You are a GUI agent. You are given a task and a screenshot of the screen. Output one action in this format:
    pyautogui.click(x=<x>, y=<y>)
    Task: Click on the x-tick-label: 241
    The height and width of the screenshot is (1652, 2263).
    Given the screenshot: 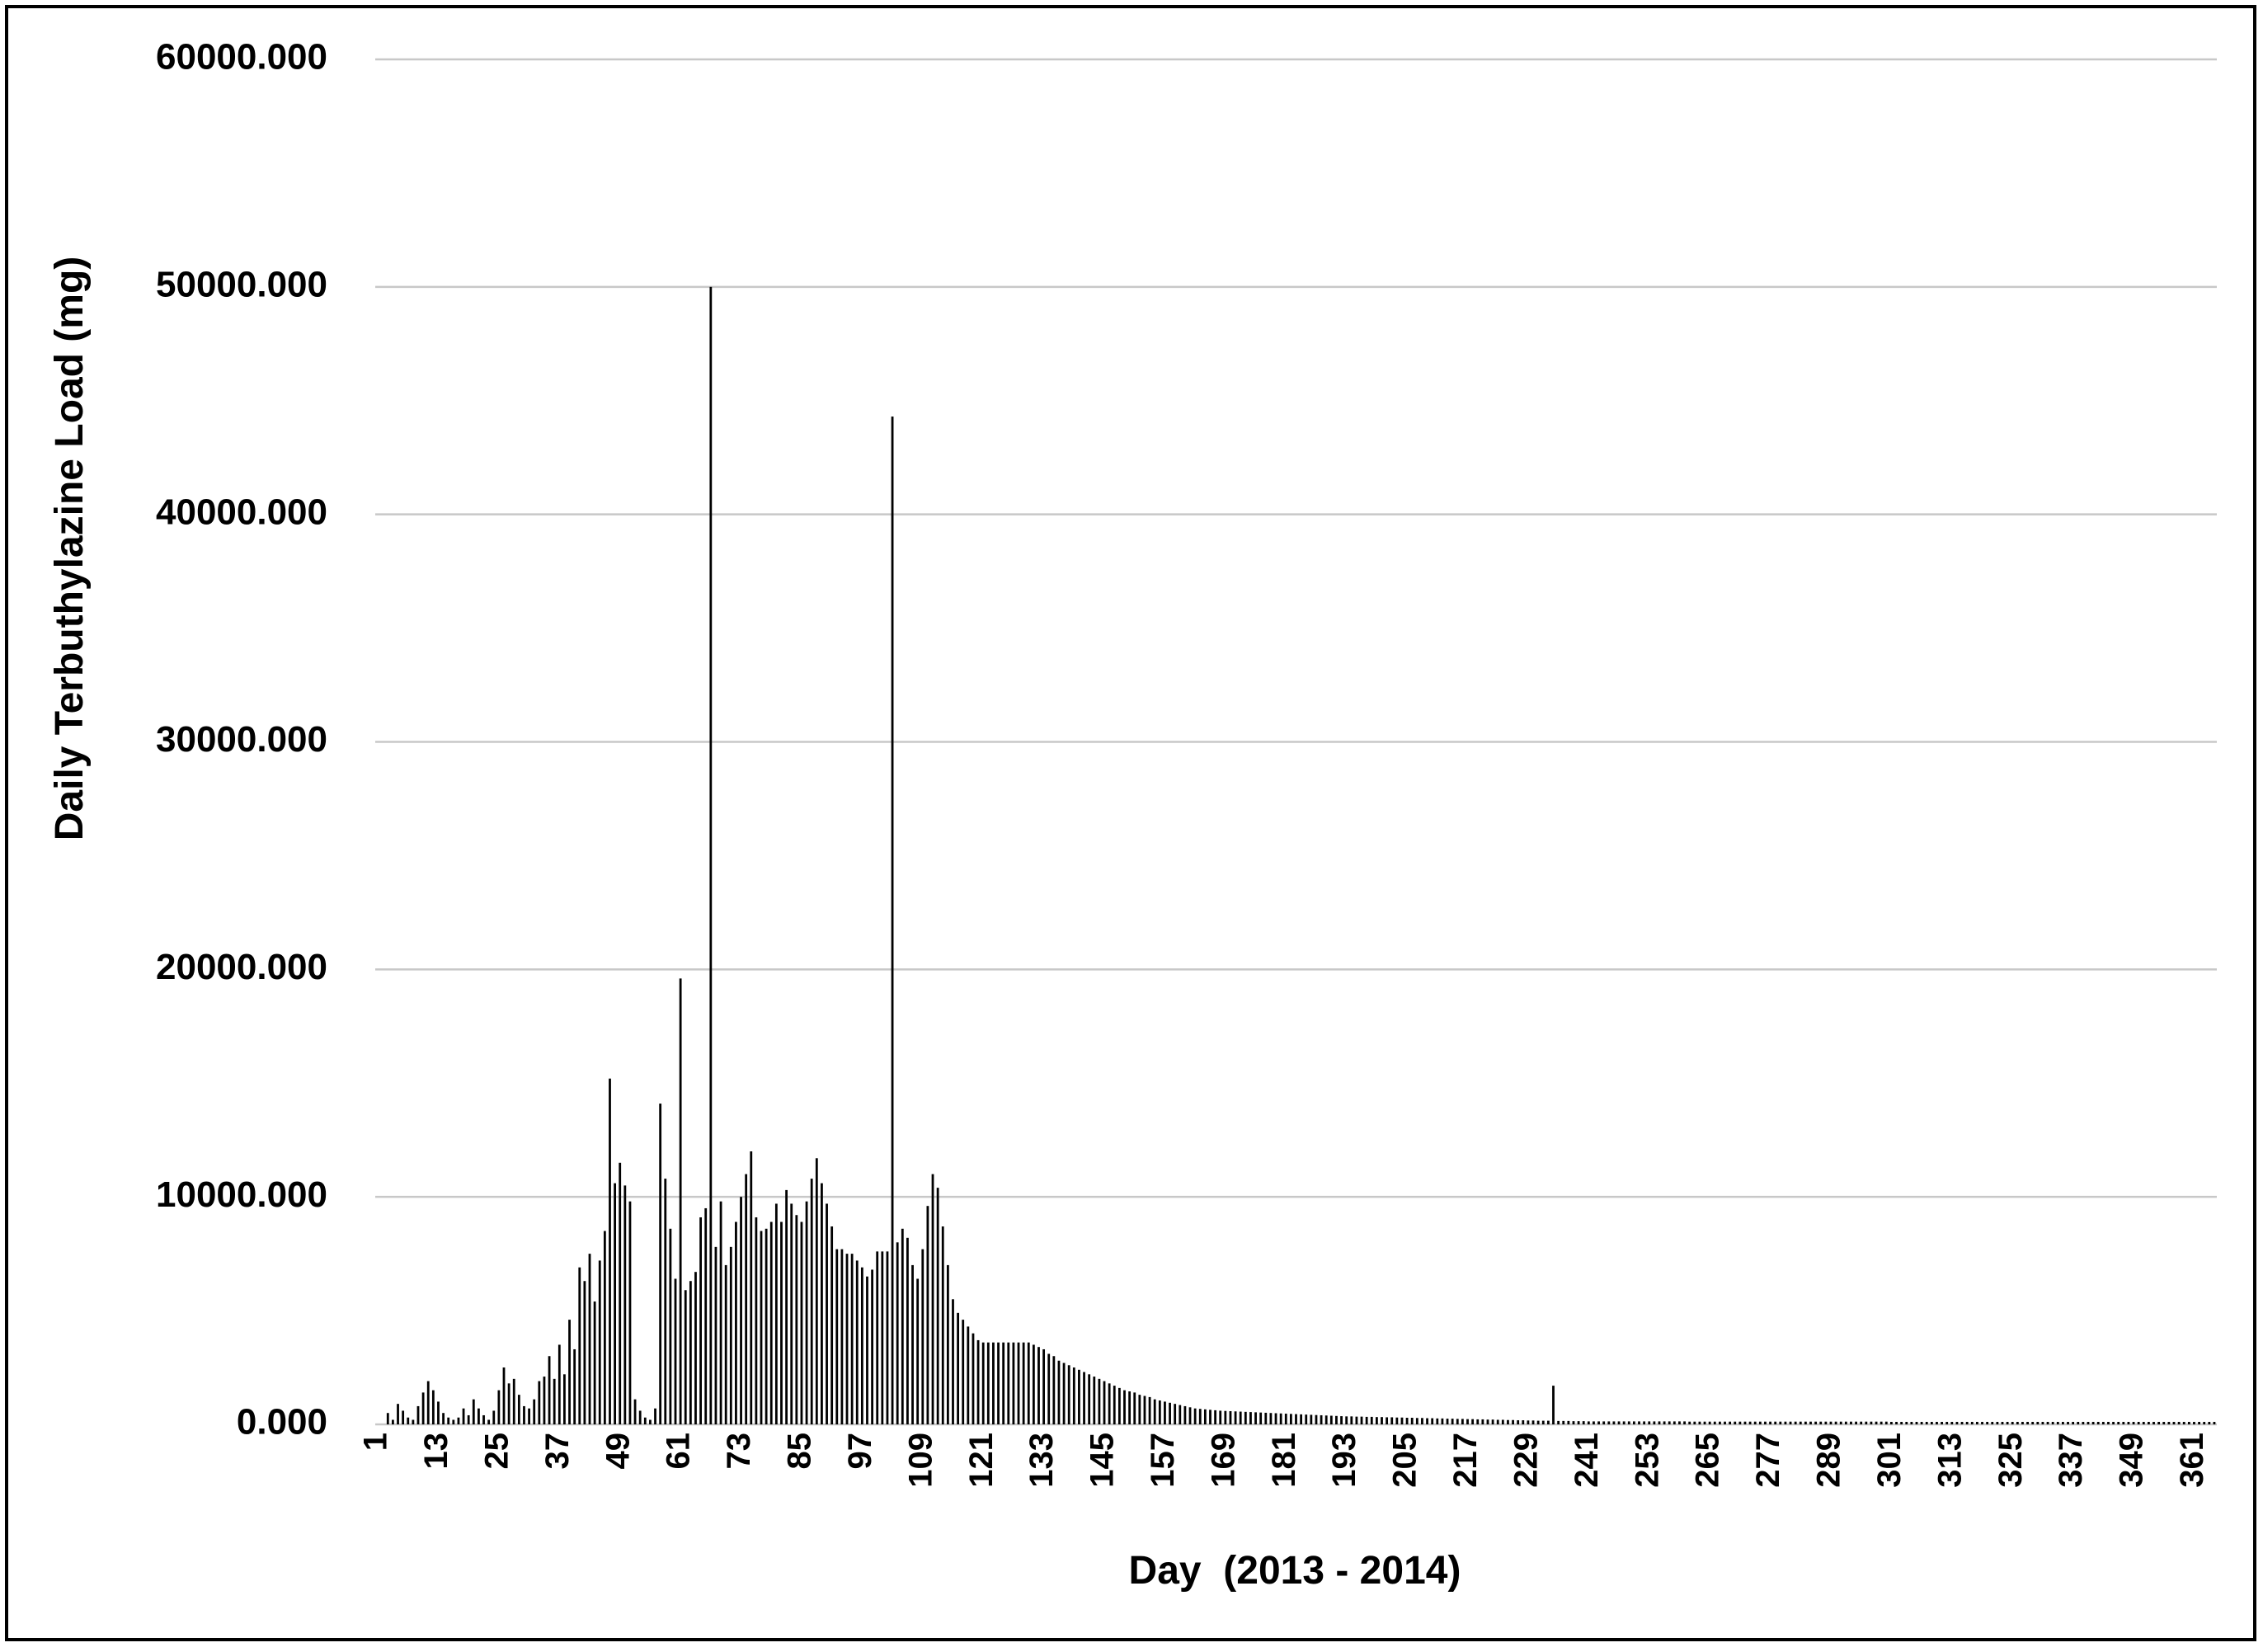 What is the action you would take?
    pyautogui.click(x=1587, y=1460)
    